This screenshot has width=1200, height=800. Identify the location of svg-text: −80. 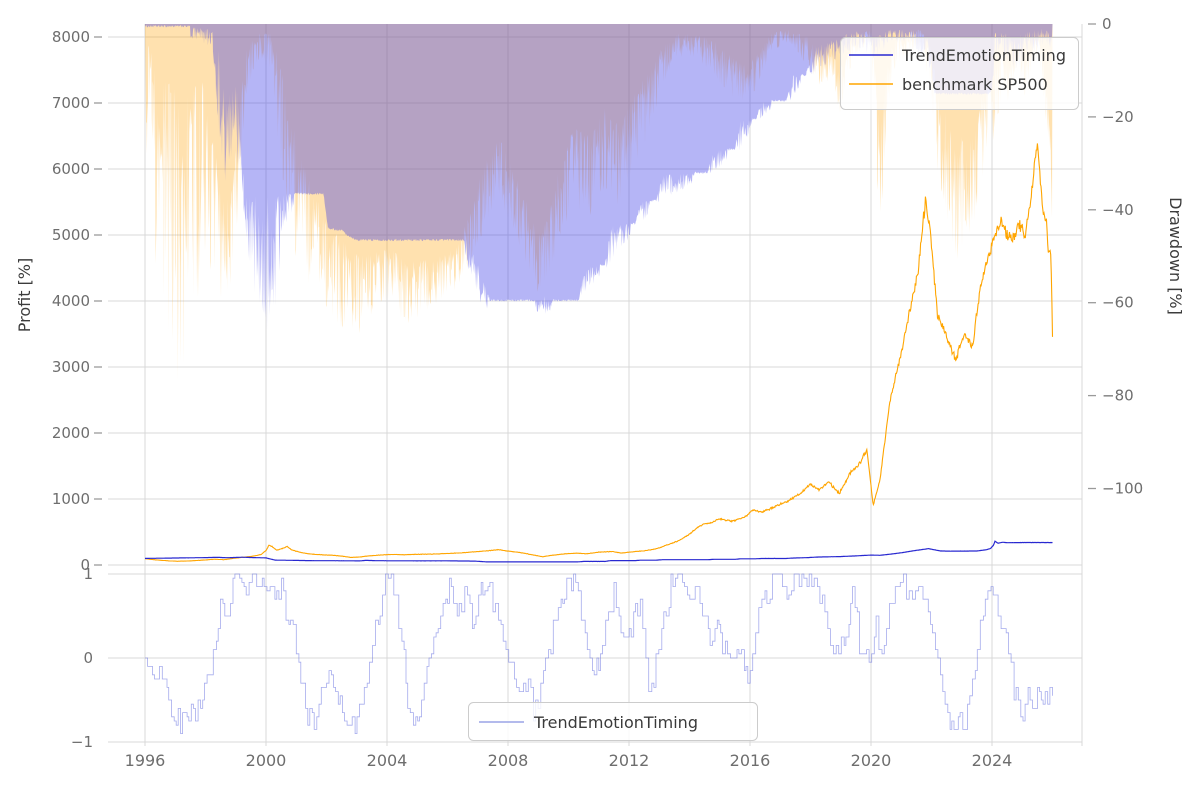
(1118, 396).